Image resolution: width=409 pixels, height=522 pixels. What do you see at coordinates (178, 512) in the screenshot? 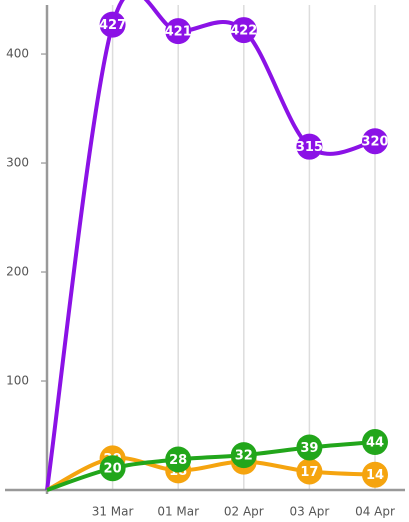
I see `x-tick-label: 01 Mar` at bounding box center [178, 512].